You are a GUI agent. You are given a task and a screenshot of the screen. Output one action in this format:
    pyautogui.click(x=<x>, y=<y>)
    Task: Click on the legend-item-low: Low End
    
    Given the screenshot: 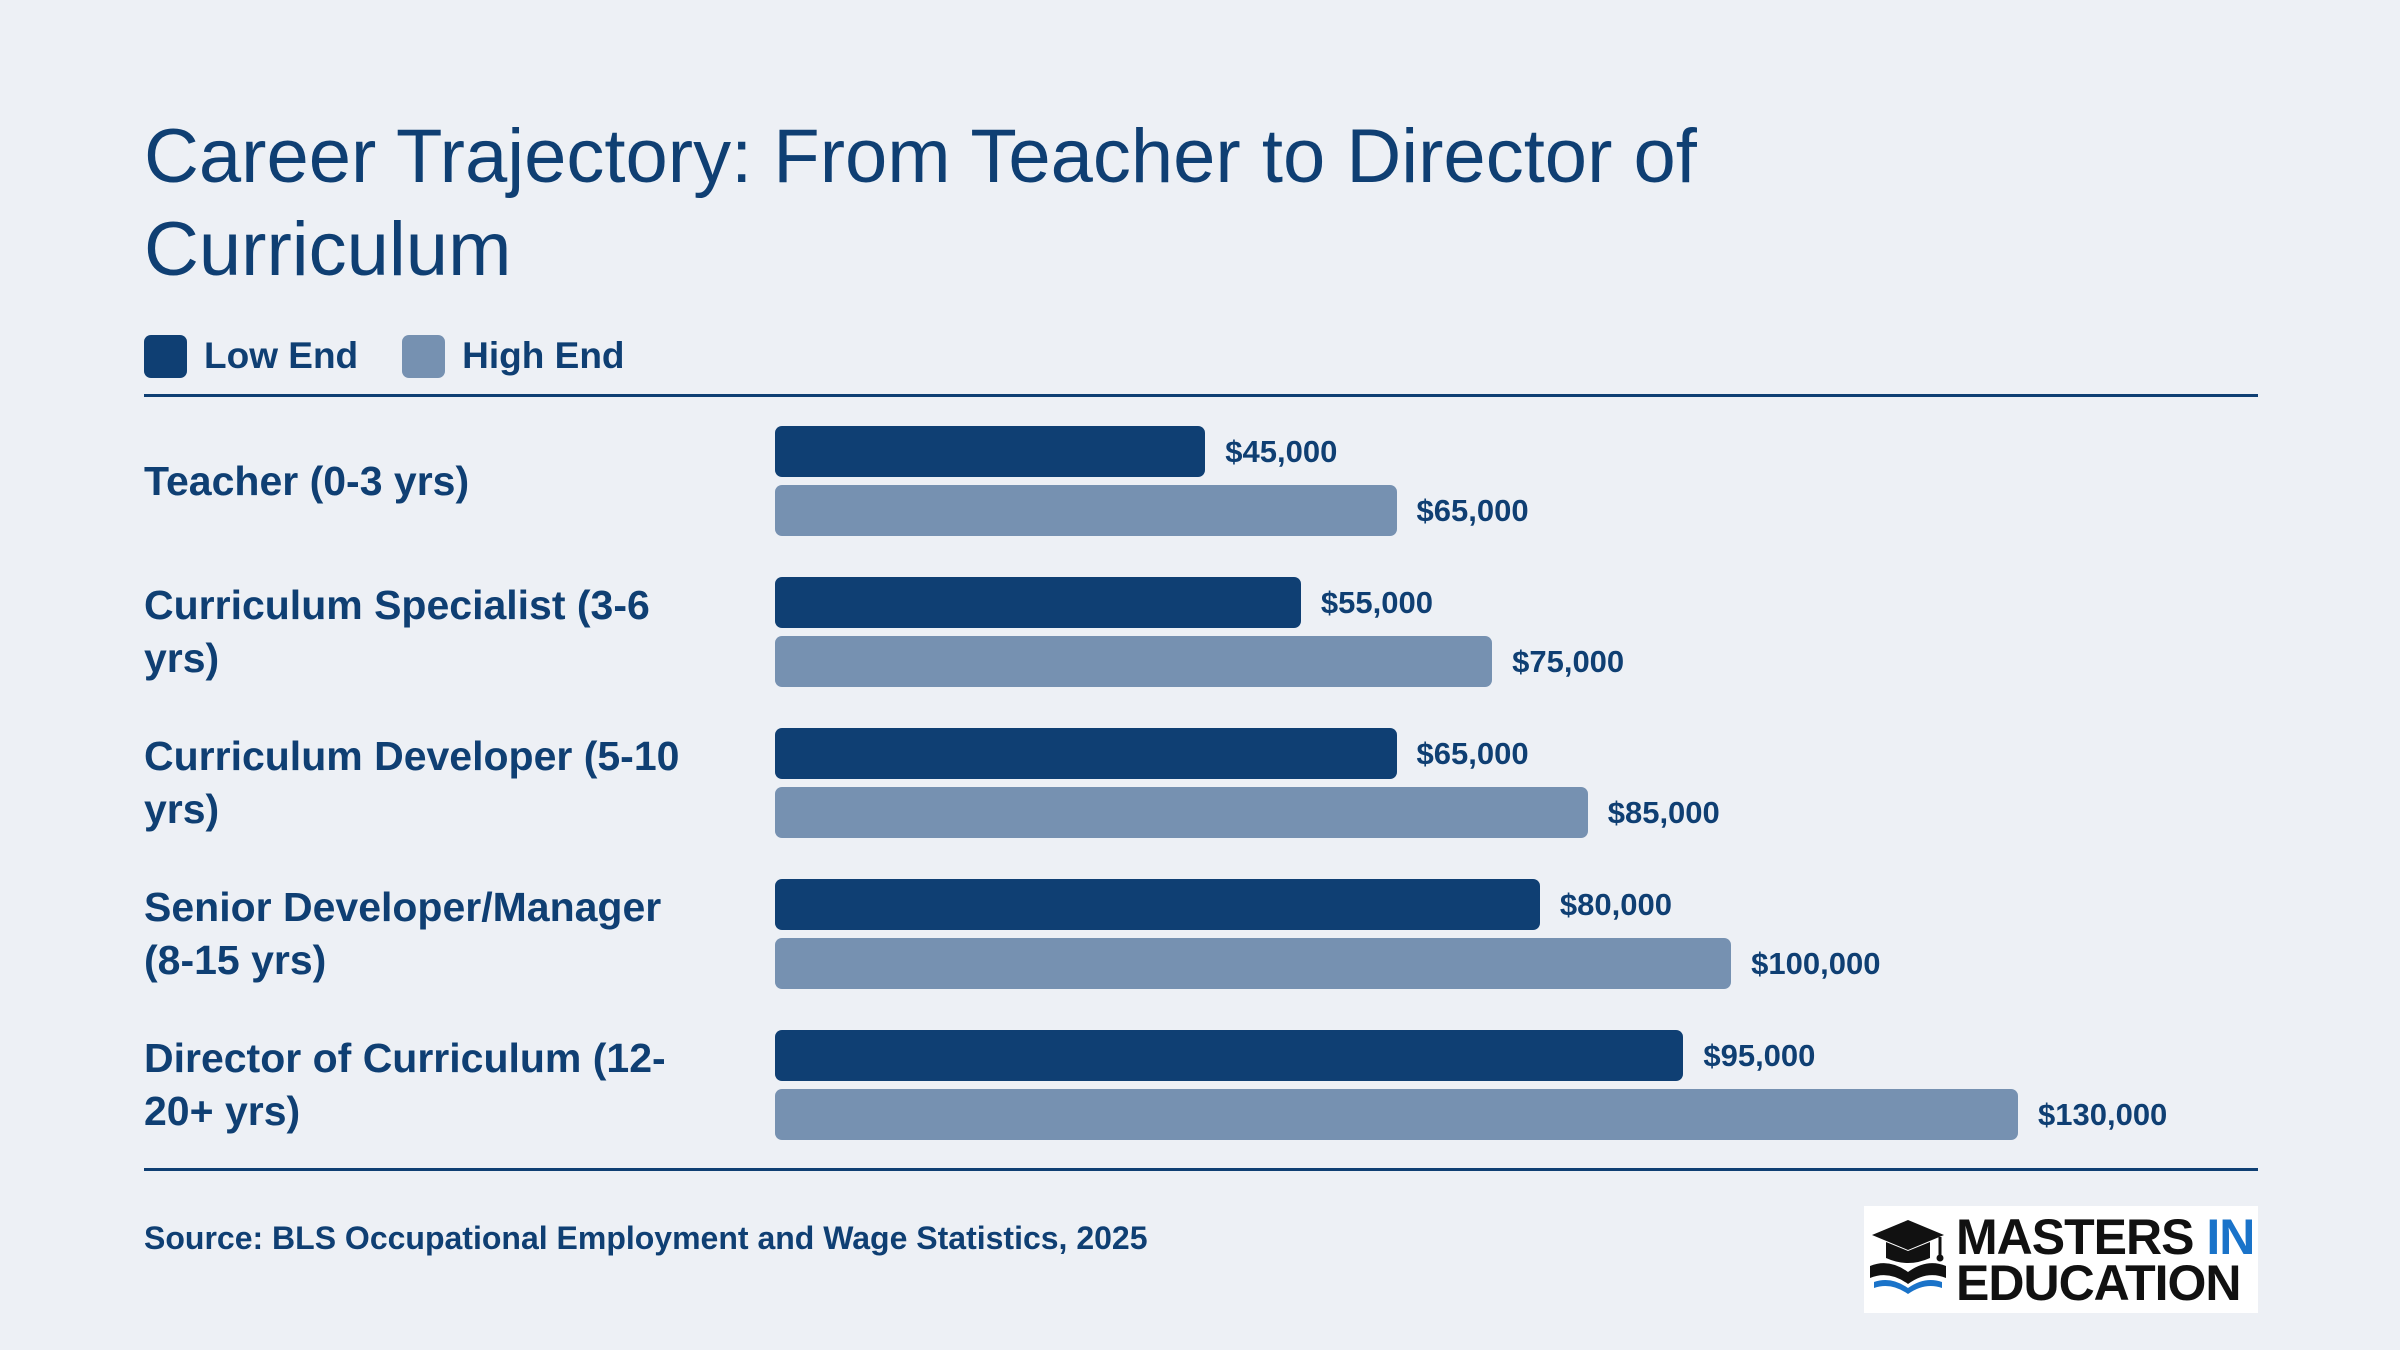 What is the action you would take?
    pyautogui.click(x=251, y=356)
    